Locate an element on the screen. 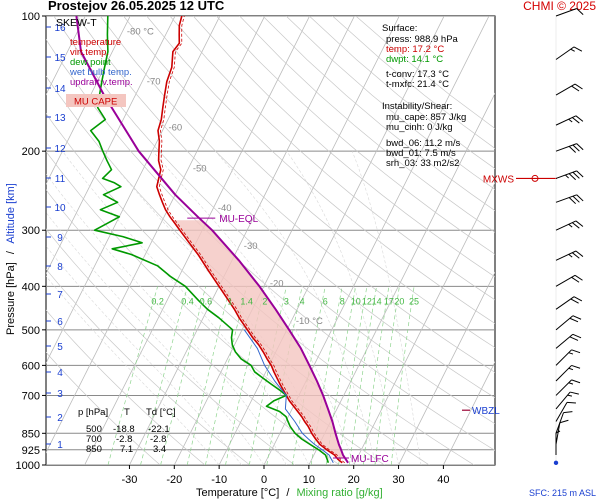 This screenshot has width=600, height=500. mixing-ratio-label: 8 is located at coordinates (342, 301).